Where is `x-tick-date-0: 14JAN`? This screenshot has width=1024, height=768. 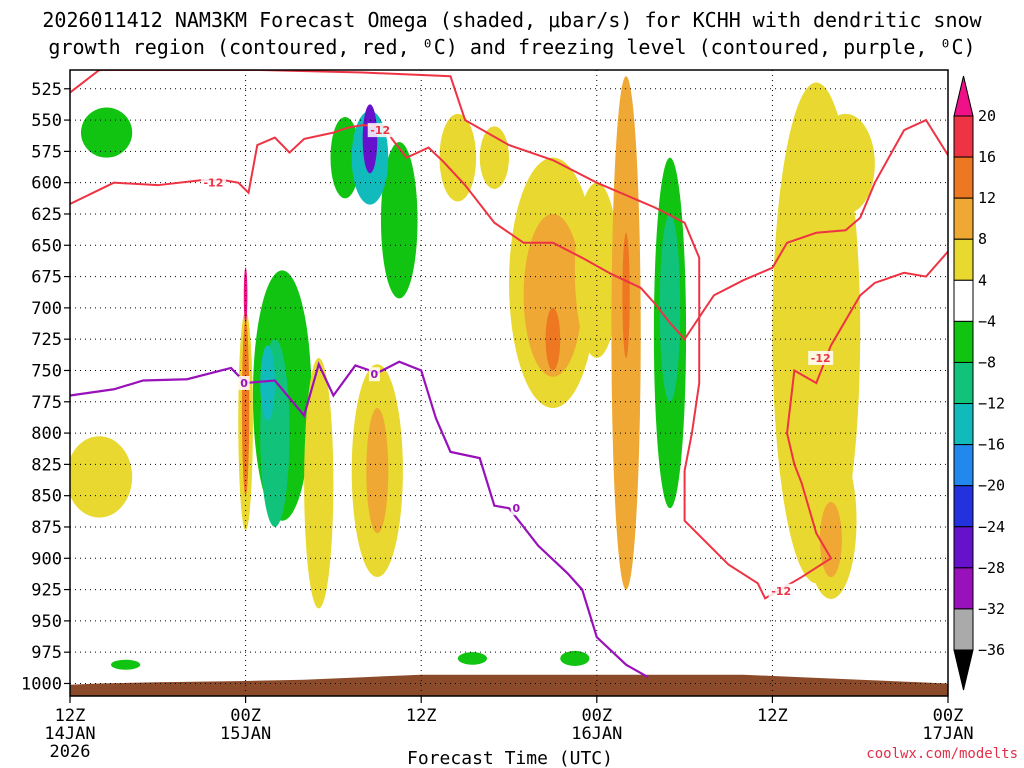
x-tick-date-0: 14JAN is located at coordinates (69, 734).